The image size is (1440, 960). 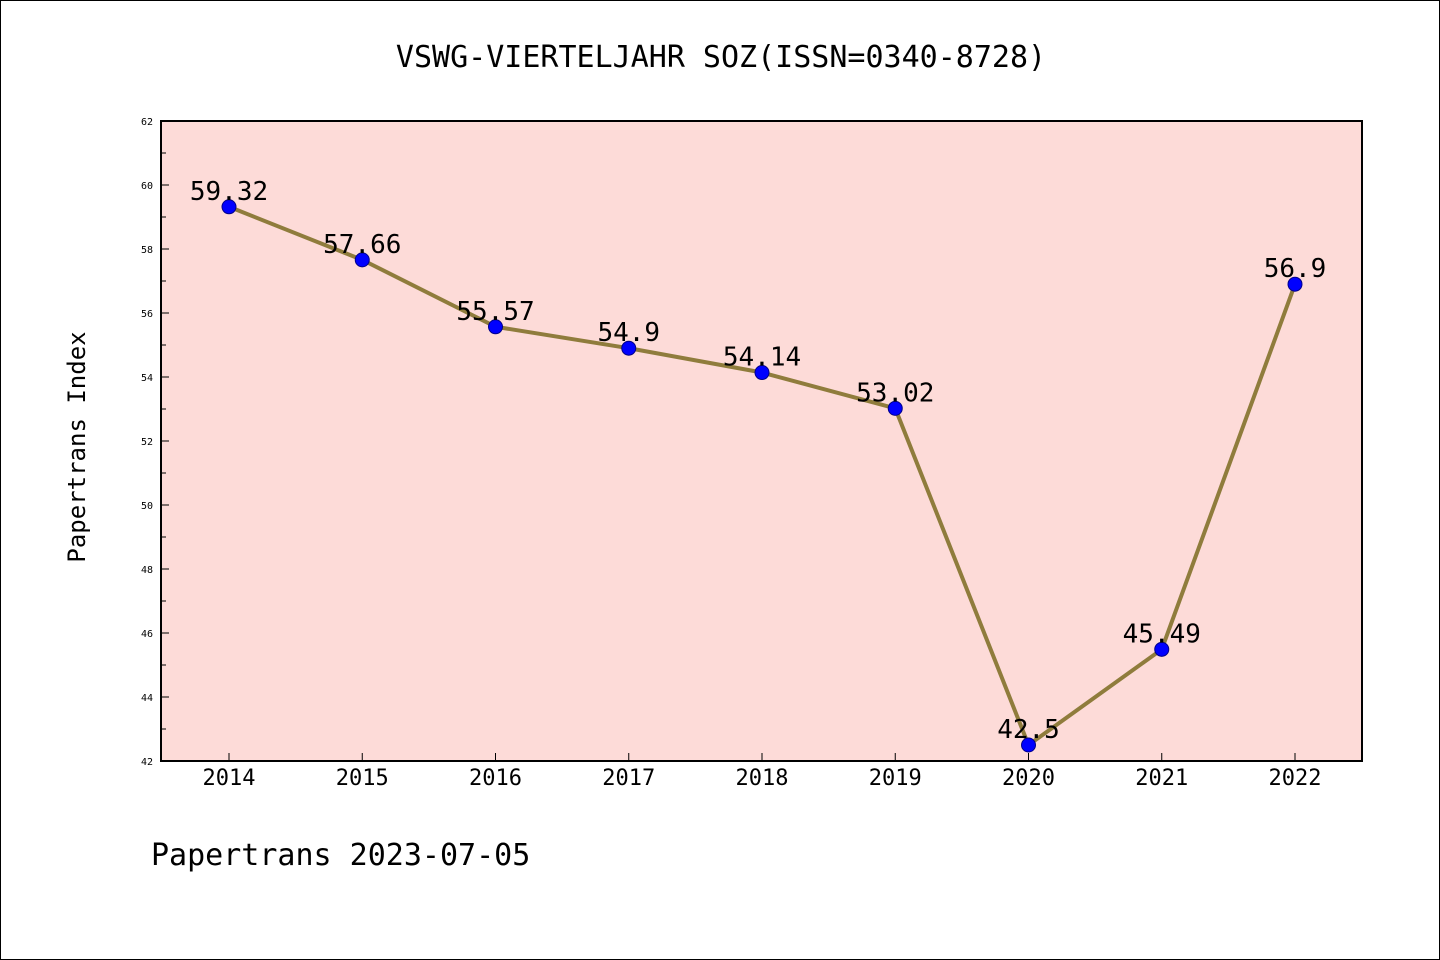 What do you see at coordinates (147, 186) in the screenshot?
I see `y-tick-label: 60` at bounding box center [147, 186].